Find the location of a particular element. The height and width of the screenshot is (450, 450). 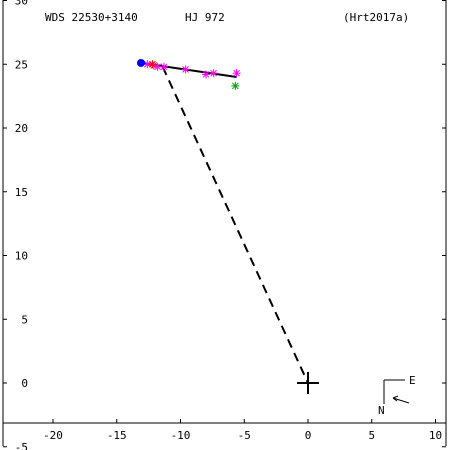

y-tick-label: 10 is located at coordinates (21, 256).